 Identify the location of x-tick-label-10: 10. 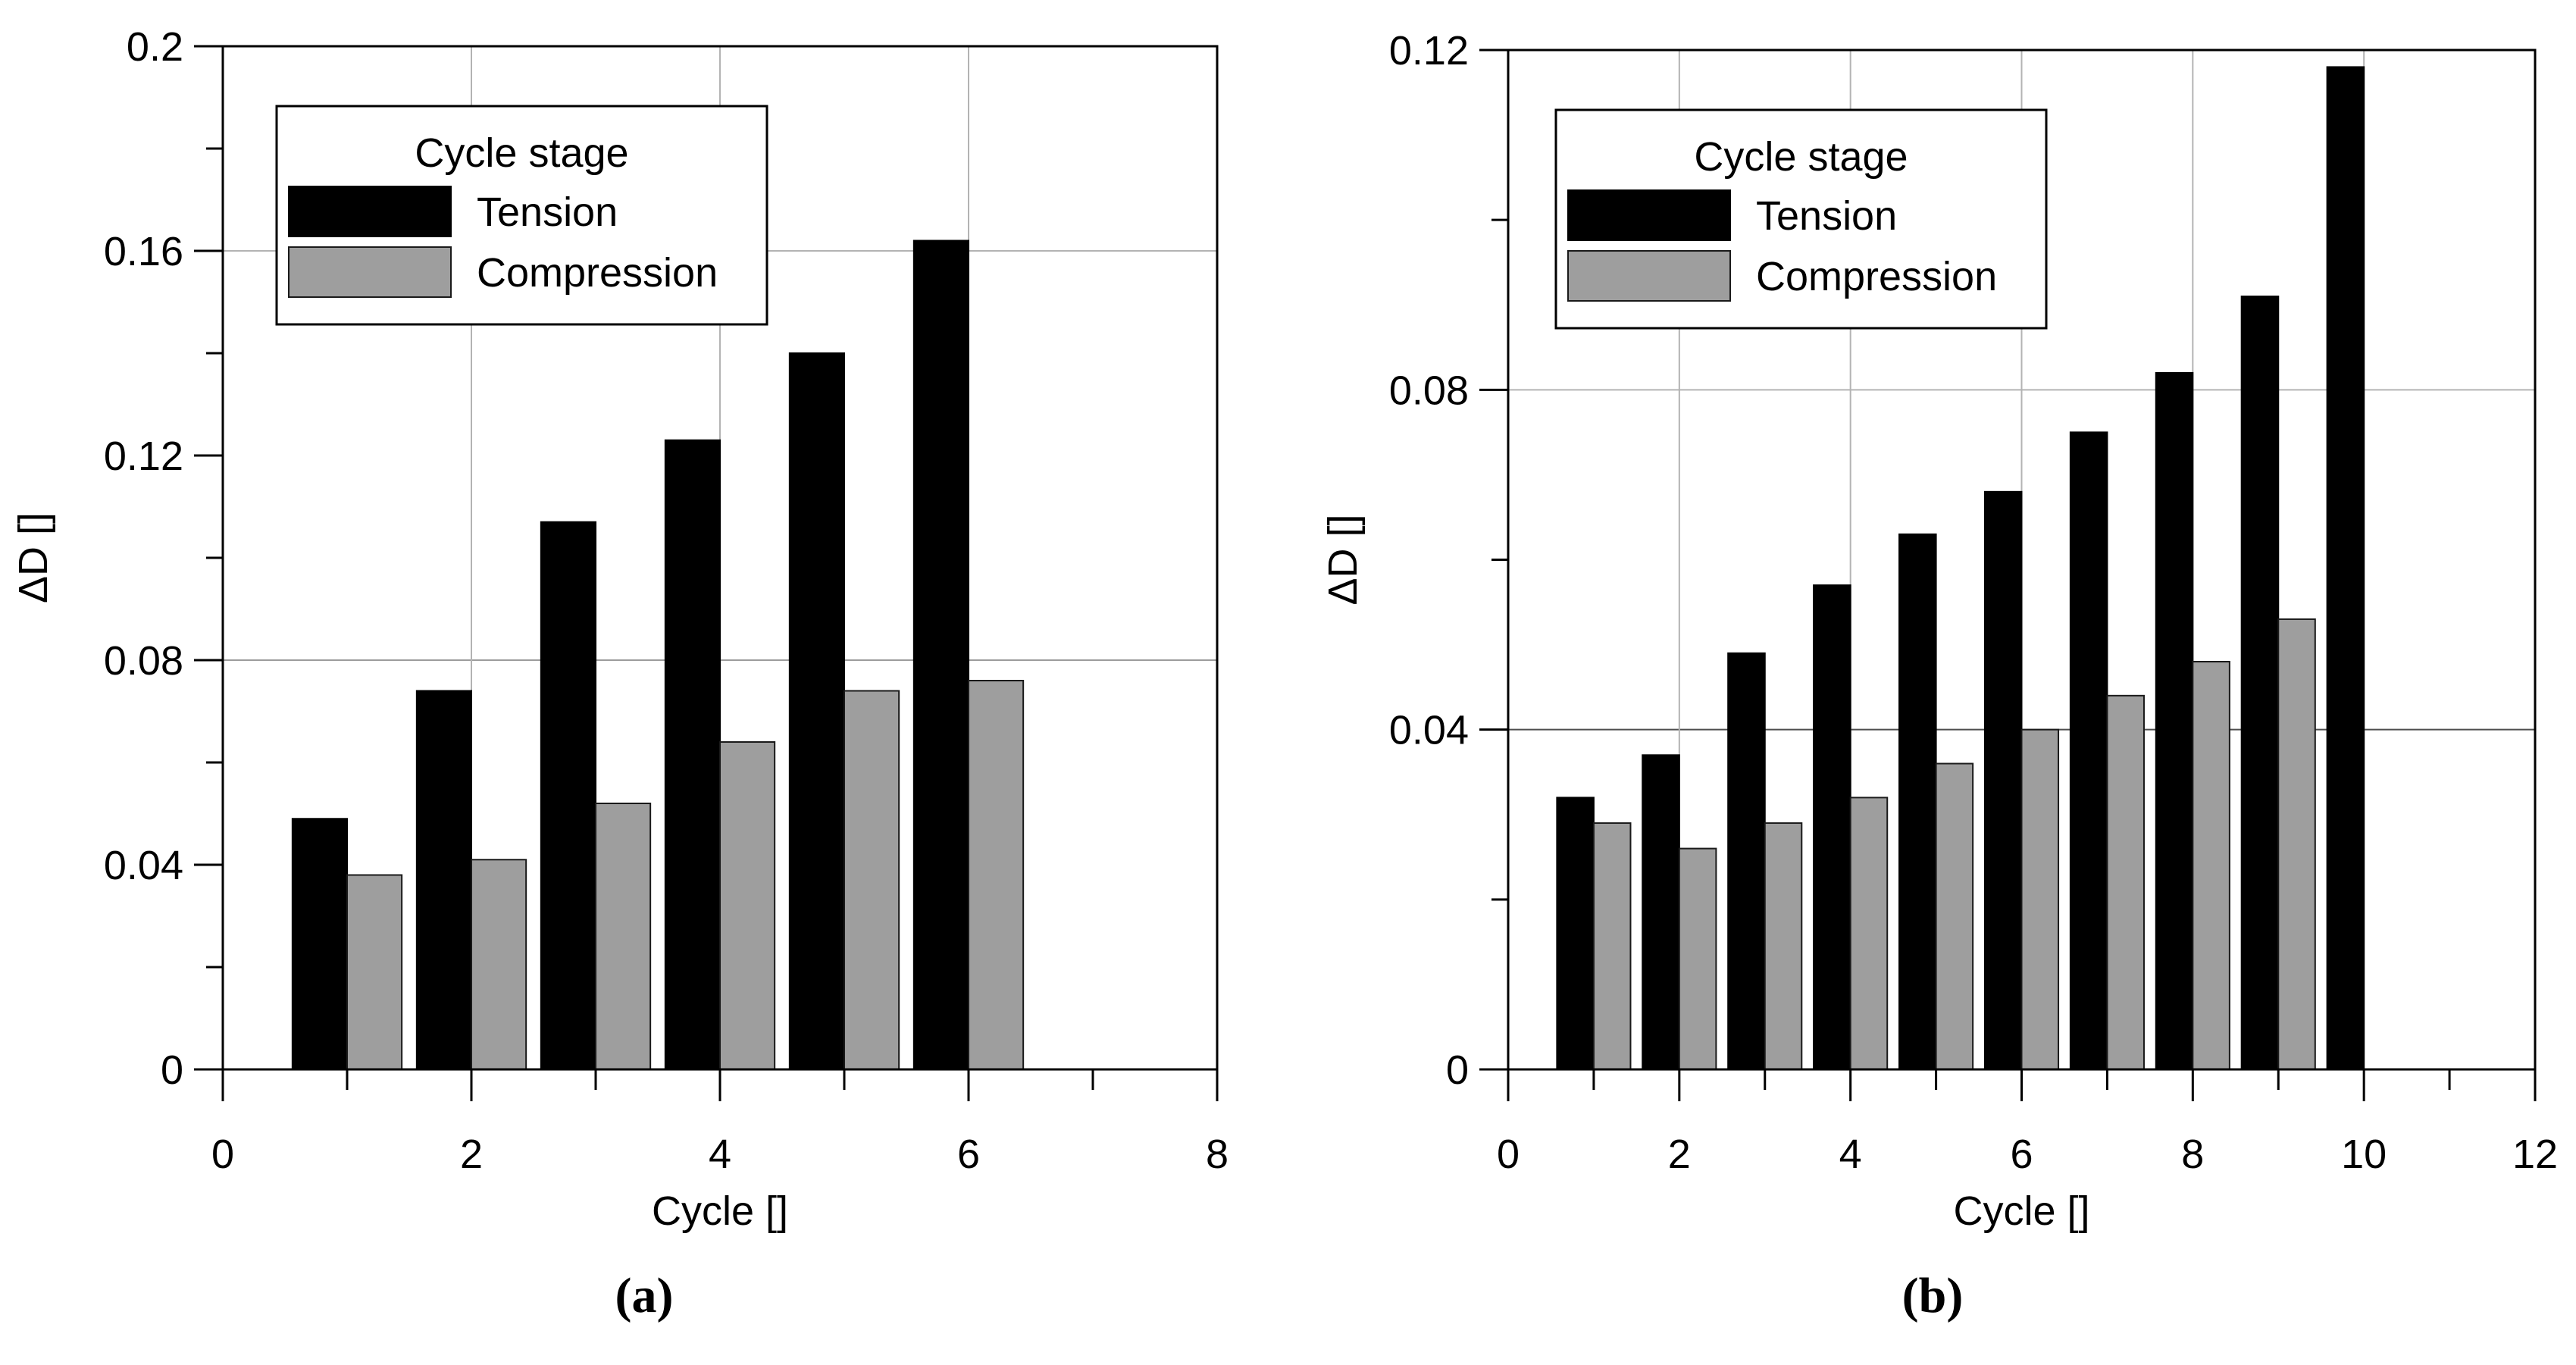
(2364, 1154).